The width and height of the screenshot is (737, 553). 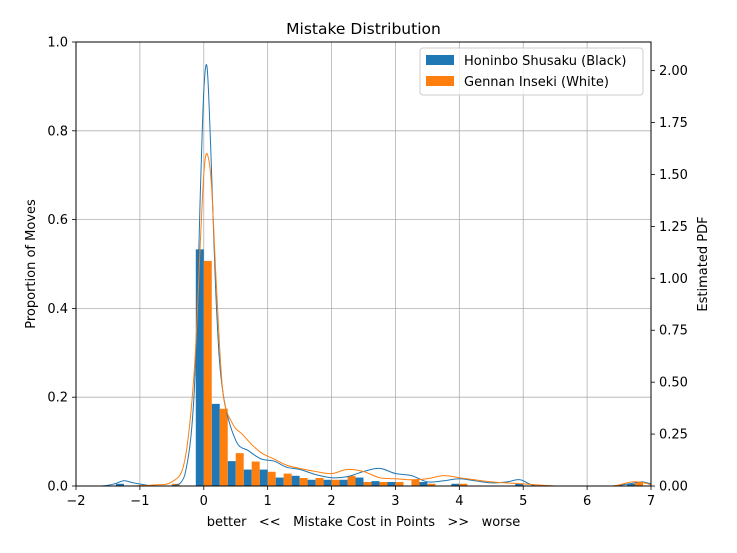 What do you see at coordinates (360, 497) in the screenshot?
I see `x-axis-ticks: −2 −1 0 1 2 3 4 5 6 7` at bounding box center [360, 497].